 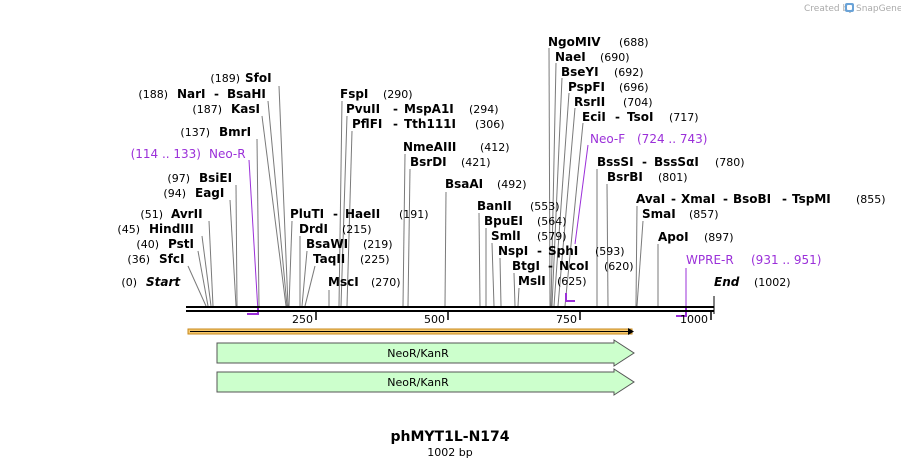 What do you see at coordinates (681, 311) in the screenshot?
I see `wpre-r-arrow` at bounding box center [681, 311].